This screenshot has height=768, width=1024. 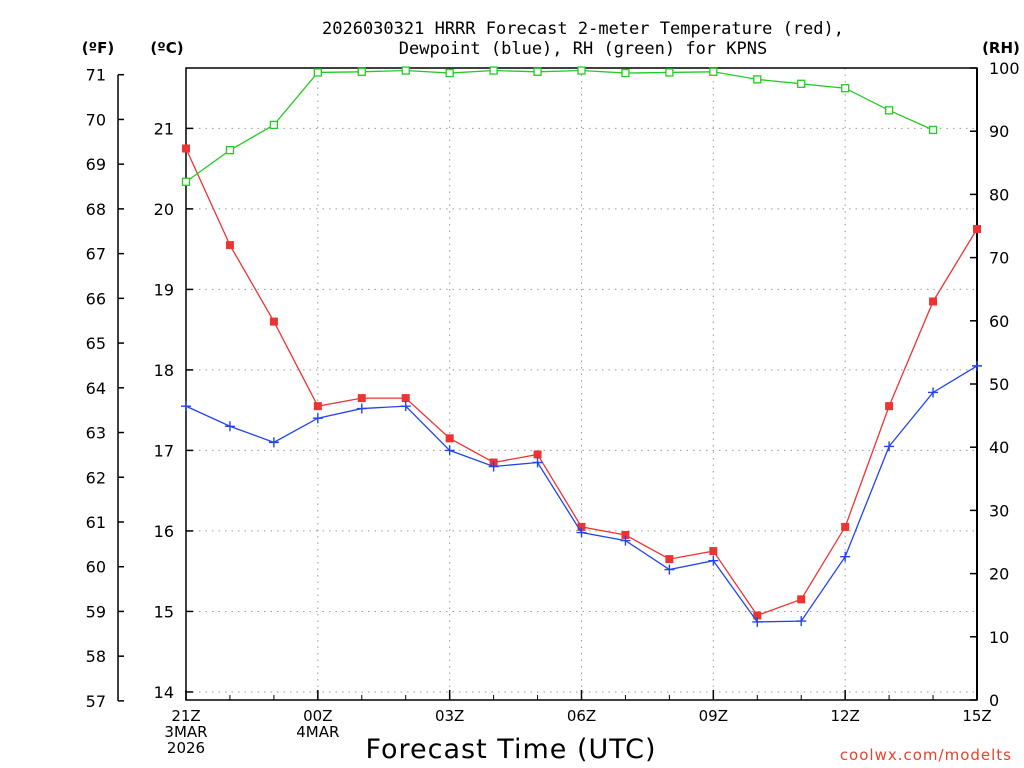 What do you see at coordinates (164, 611) in the screenshot?
I see `celsius-tick-label: 15` at bounding box center [164, 611].